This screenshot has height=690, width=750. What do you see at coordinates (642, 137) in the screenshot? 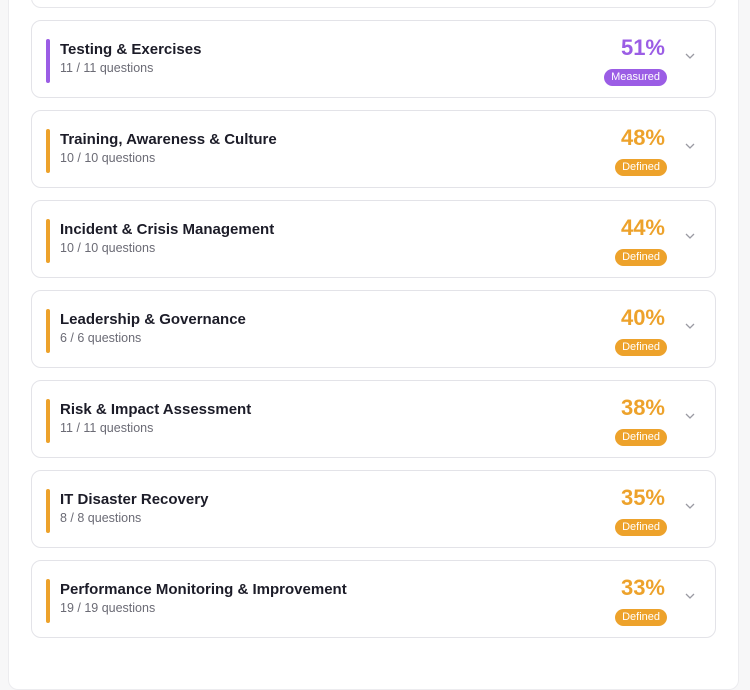
I see `score-percent: 48%` at bounding box center [642, 137].